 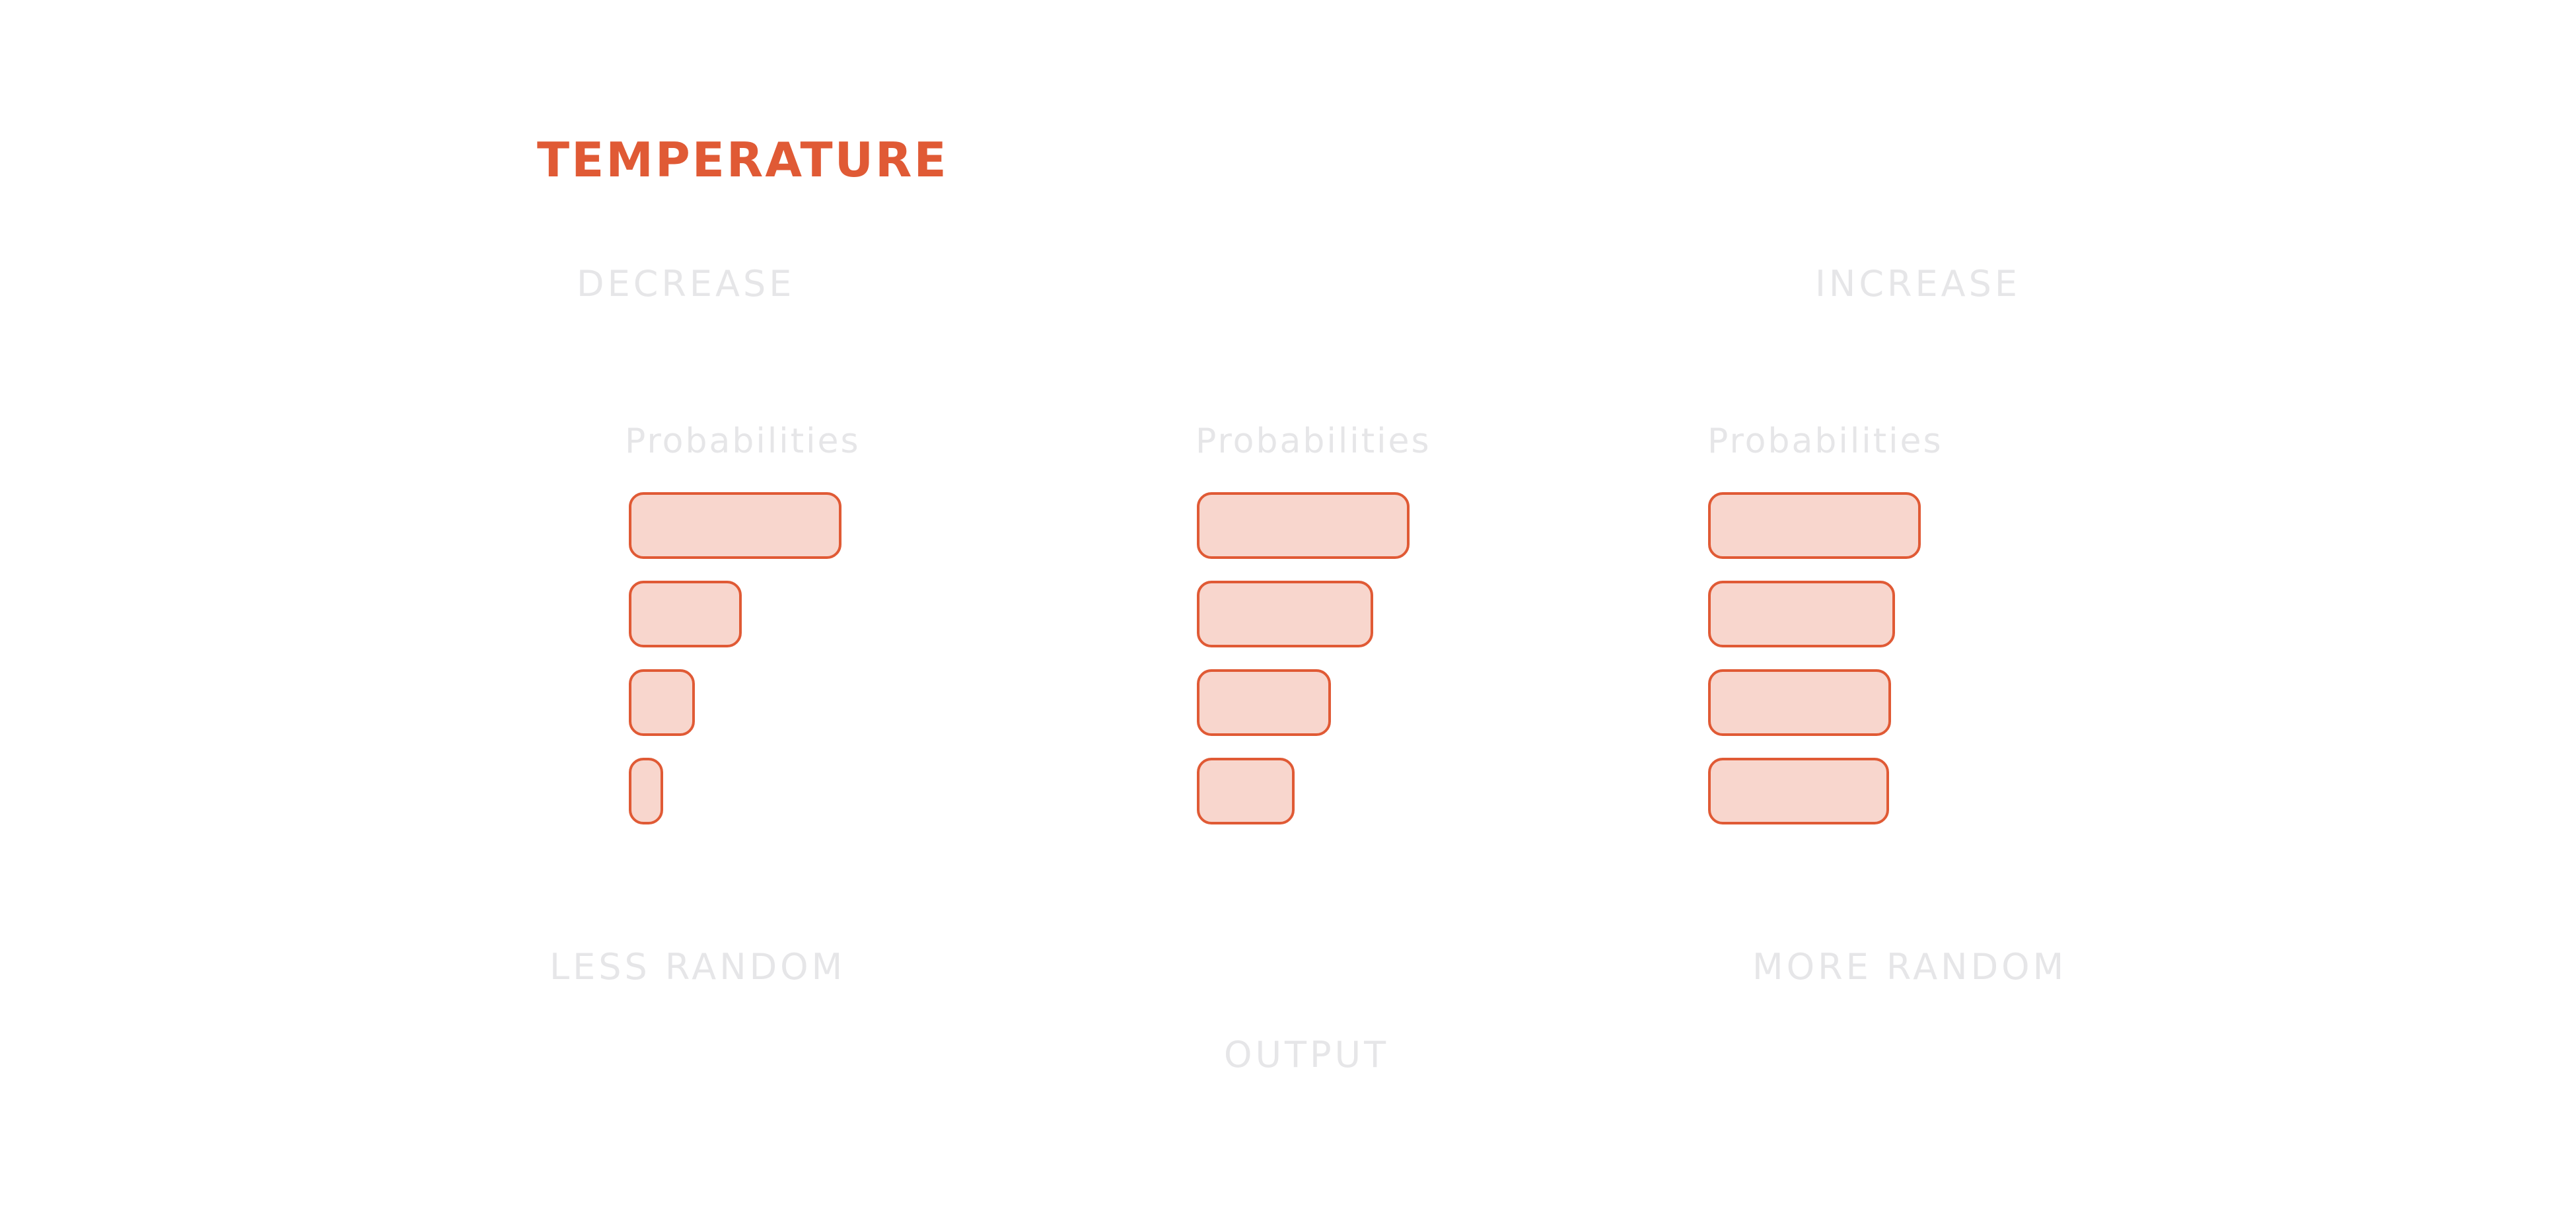 What do you see at coordinates (1817, 660) in the screenshot?
I see `high-temperature-probability-bars` at bounding box center [1817, 660].